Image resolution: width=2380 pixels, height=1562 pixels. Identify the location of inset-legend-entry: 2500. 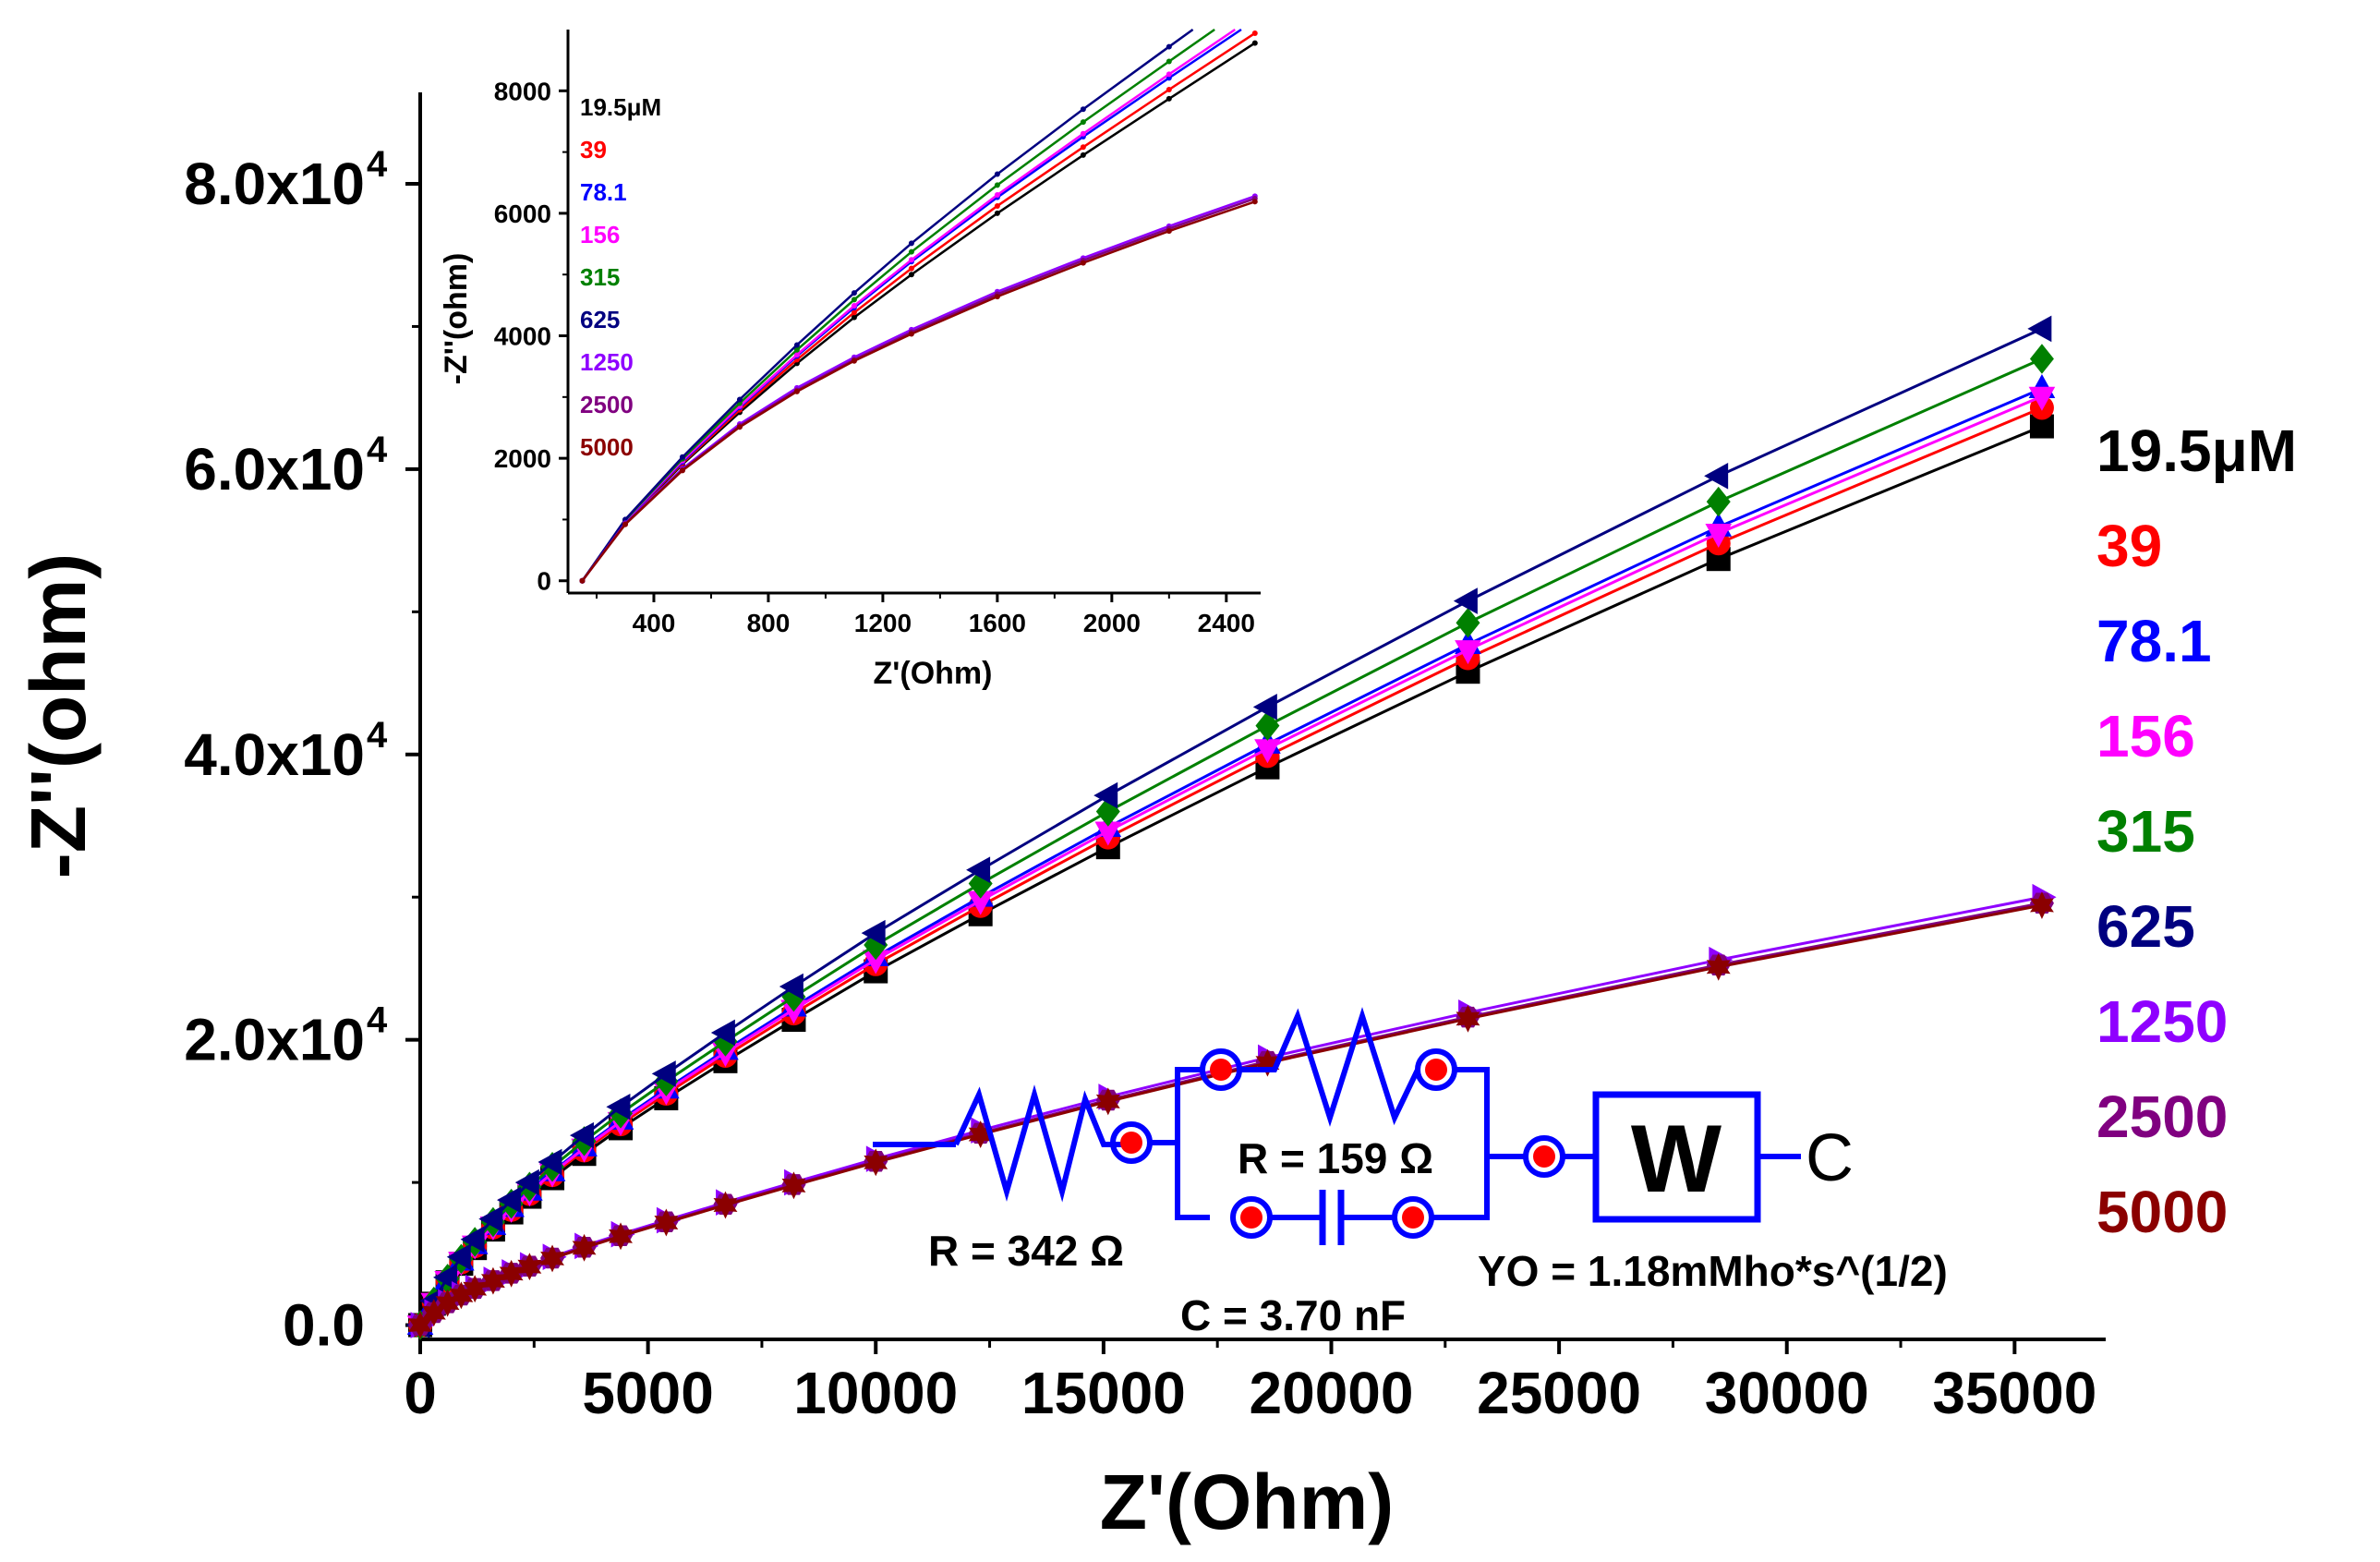
(607, 404).